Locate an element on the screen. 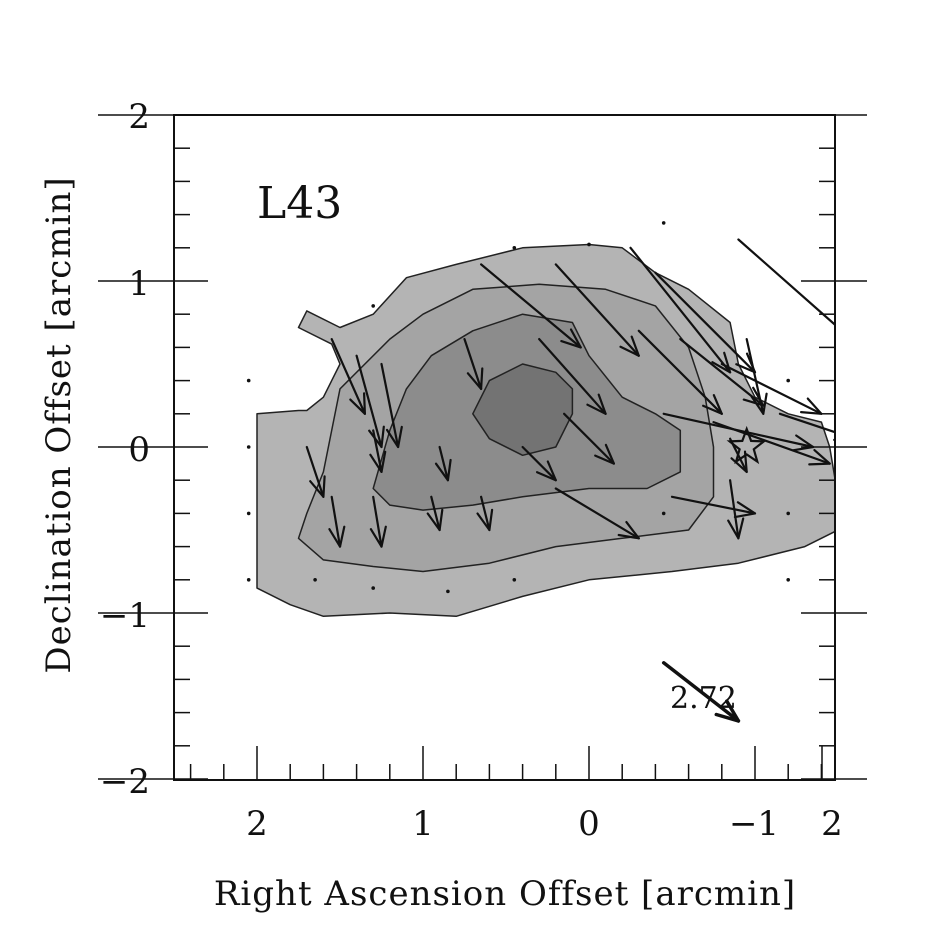 The height and width of the screenshot is (936, 936). y-axis-title: Declination Offset [arcmin] is located at coordinates (59, 424).